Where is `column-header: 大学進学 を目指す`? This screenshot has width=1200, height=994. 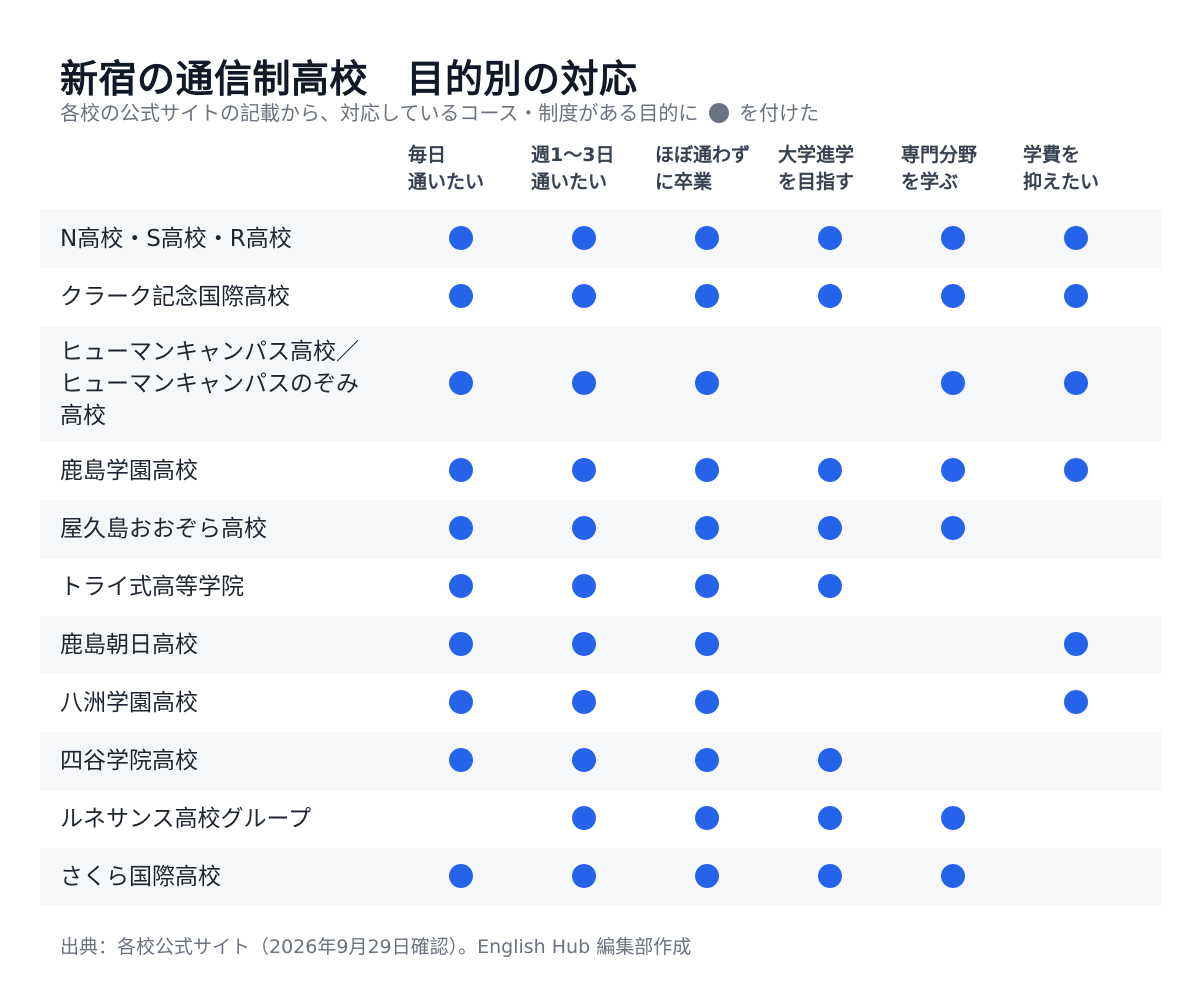 column-header: 大学進学 を目指す is located at coordinates (816, 168).